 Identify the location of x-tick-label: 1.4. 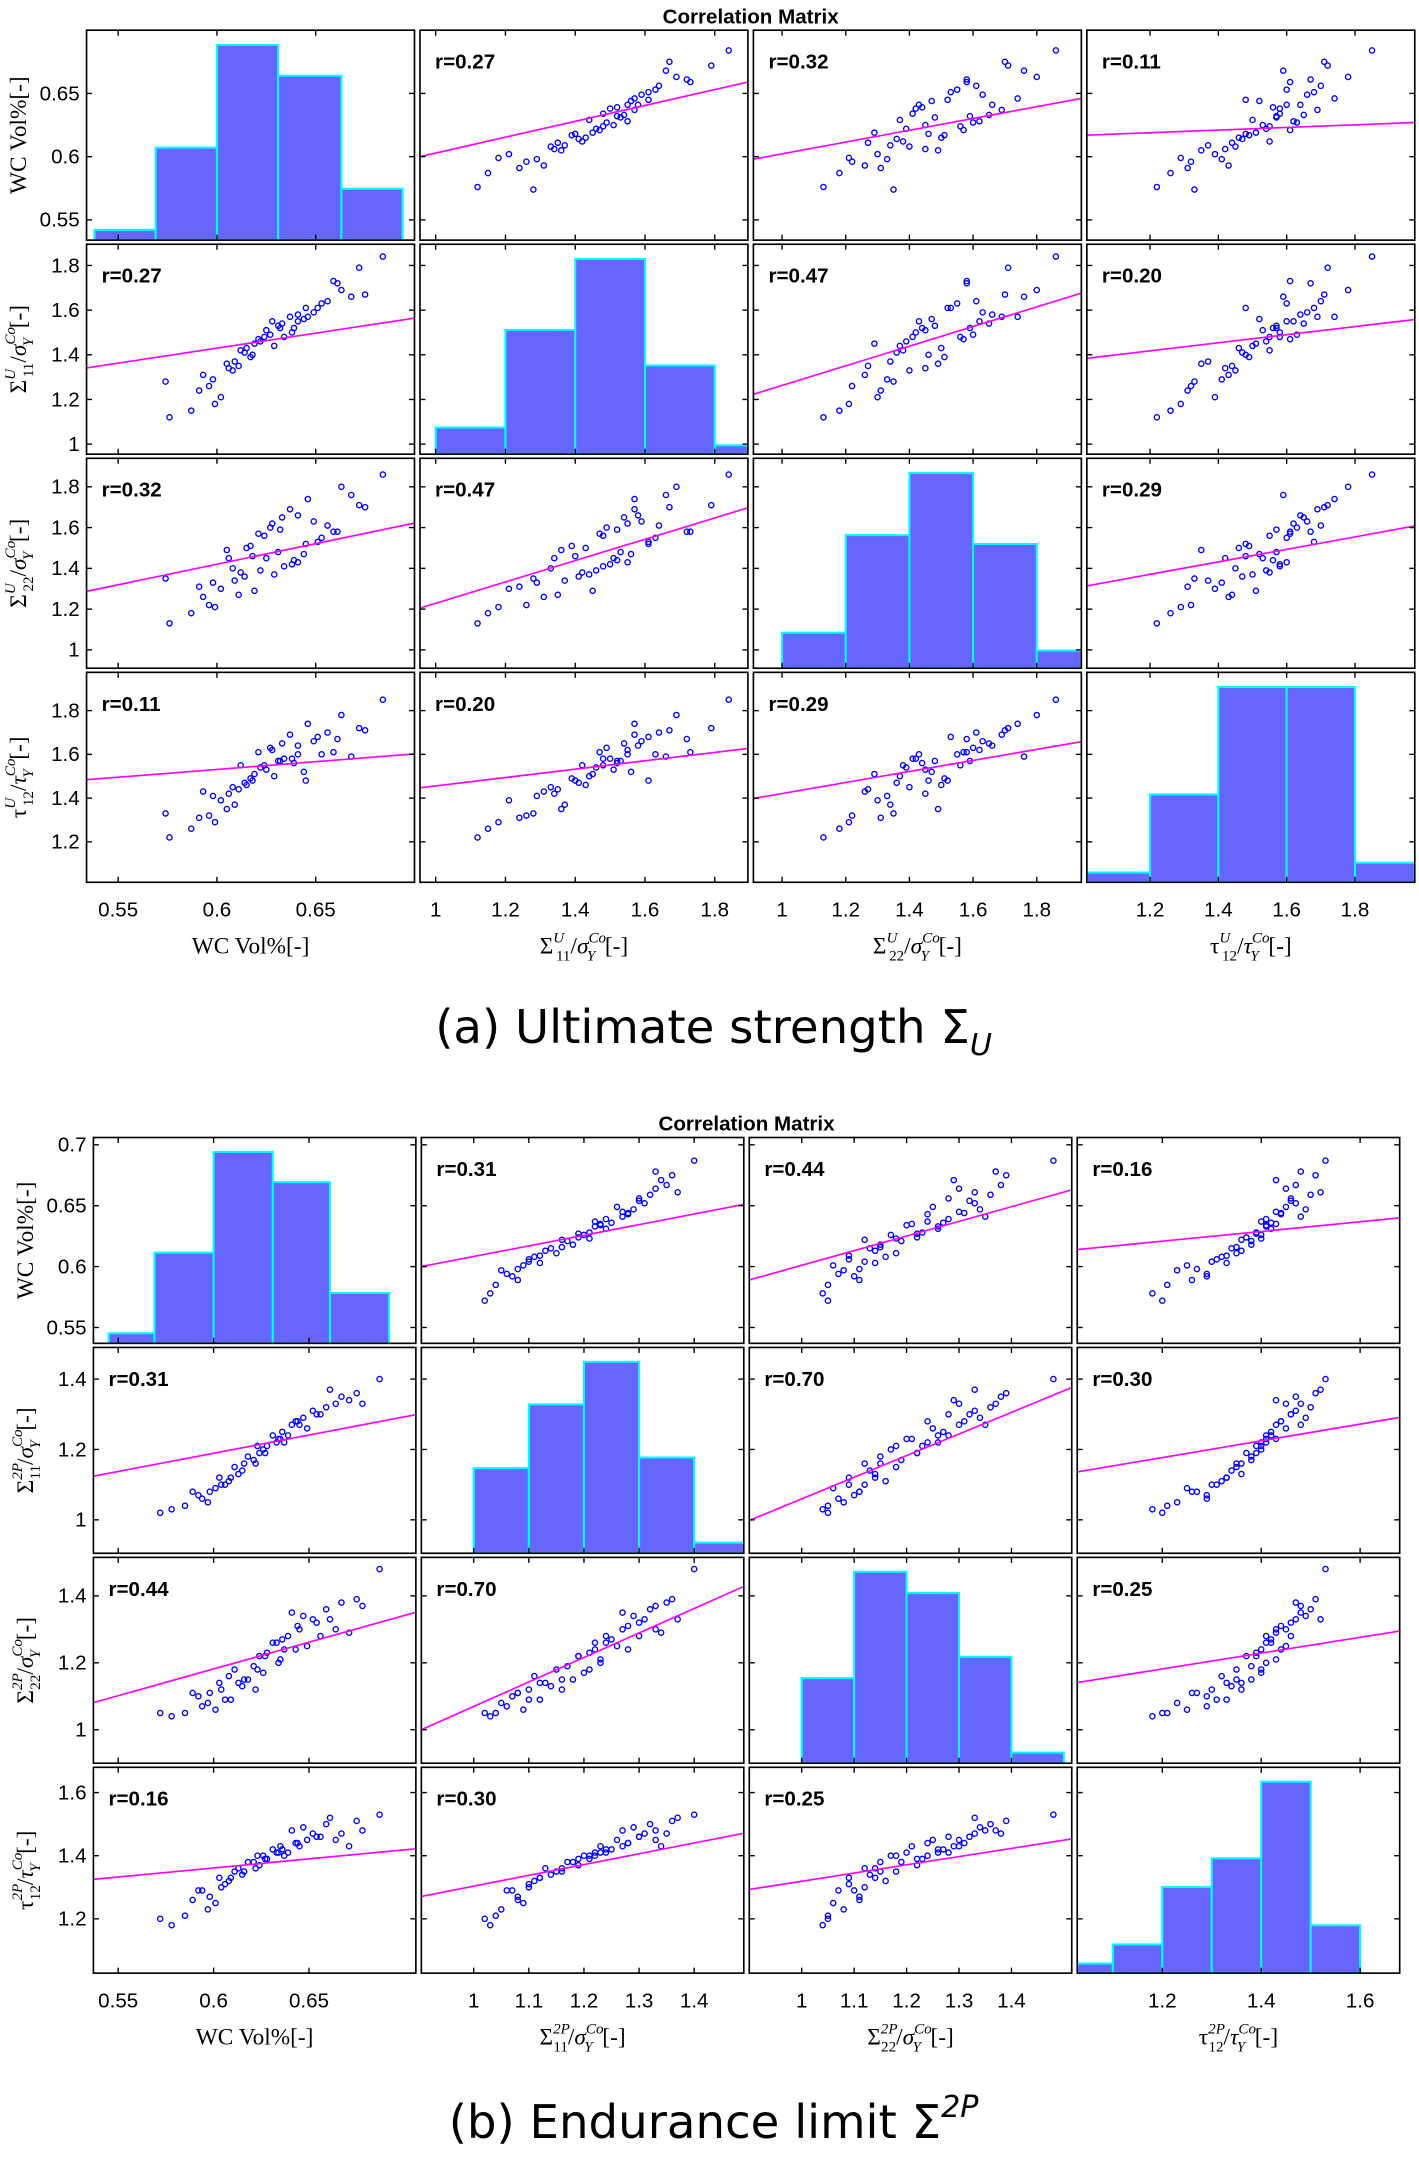
(909, 910).